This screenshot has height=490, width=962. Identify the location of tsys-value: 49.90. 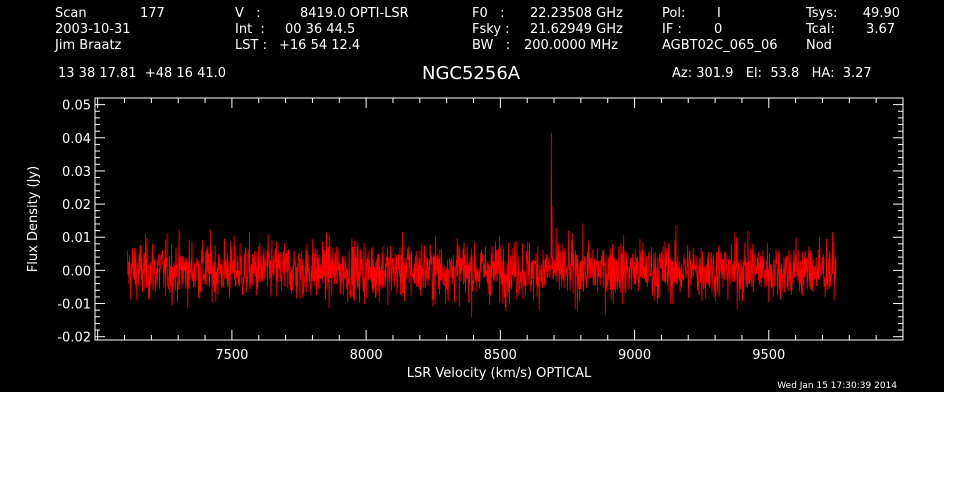
(881, 13).